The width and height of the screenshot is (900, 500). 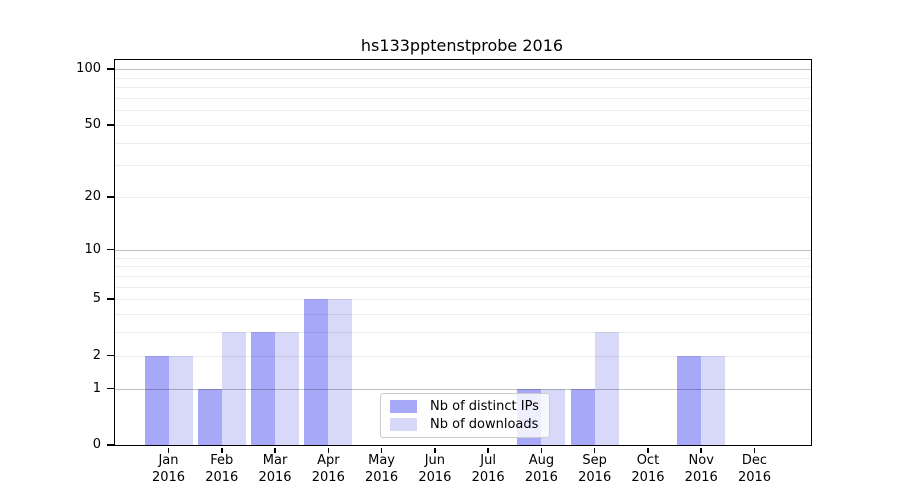 What do you see at coordinates (92, 249) in the screenshot?
I see `y-axis-tick-label: 10` at bounding box center [92, 249].